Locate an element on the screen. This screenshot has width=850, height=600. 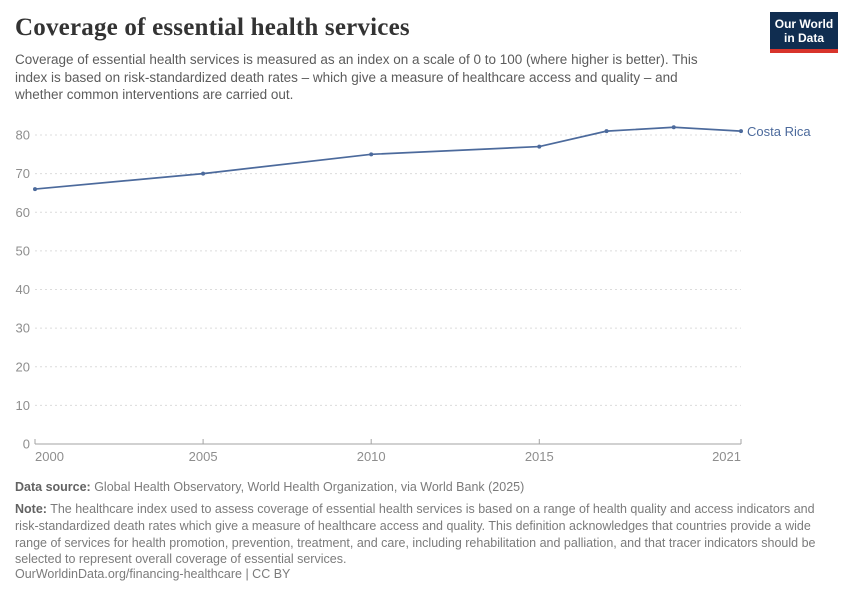
owid-logo: Our World in Data is located at coordinates (804, 32).